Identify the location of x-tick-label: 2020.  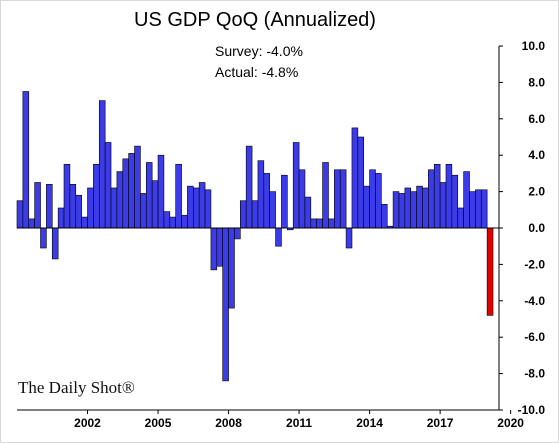
(510, 423).